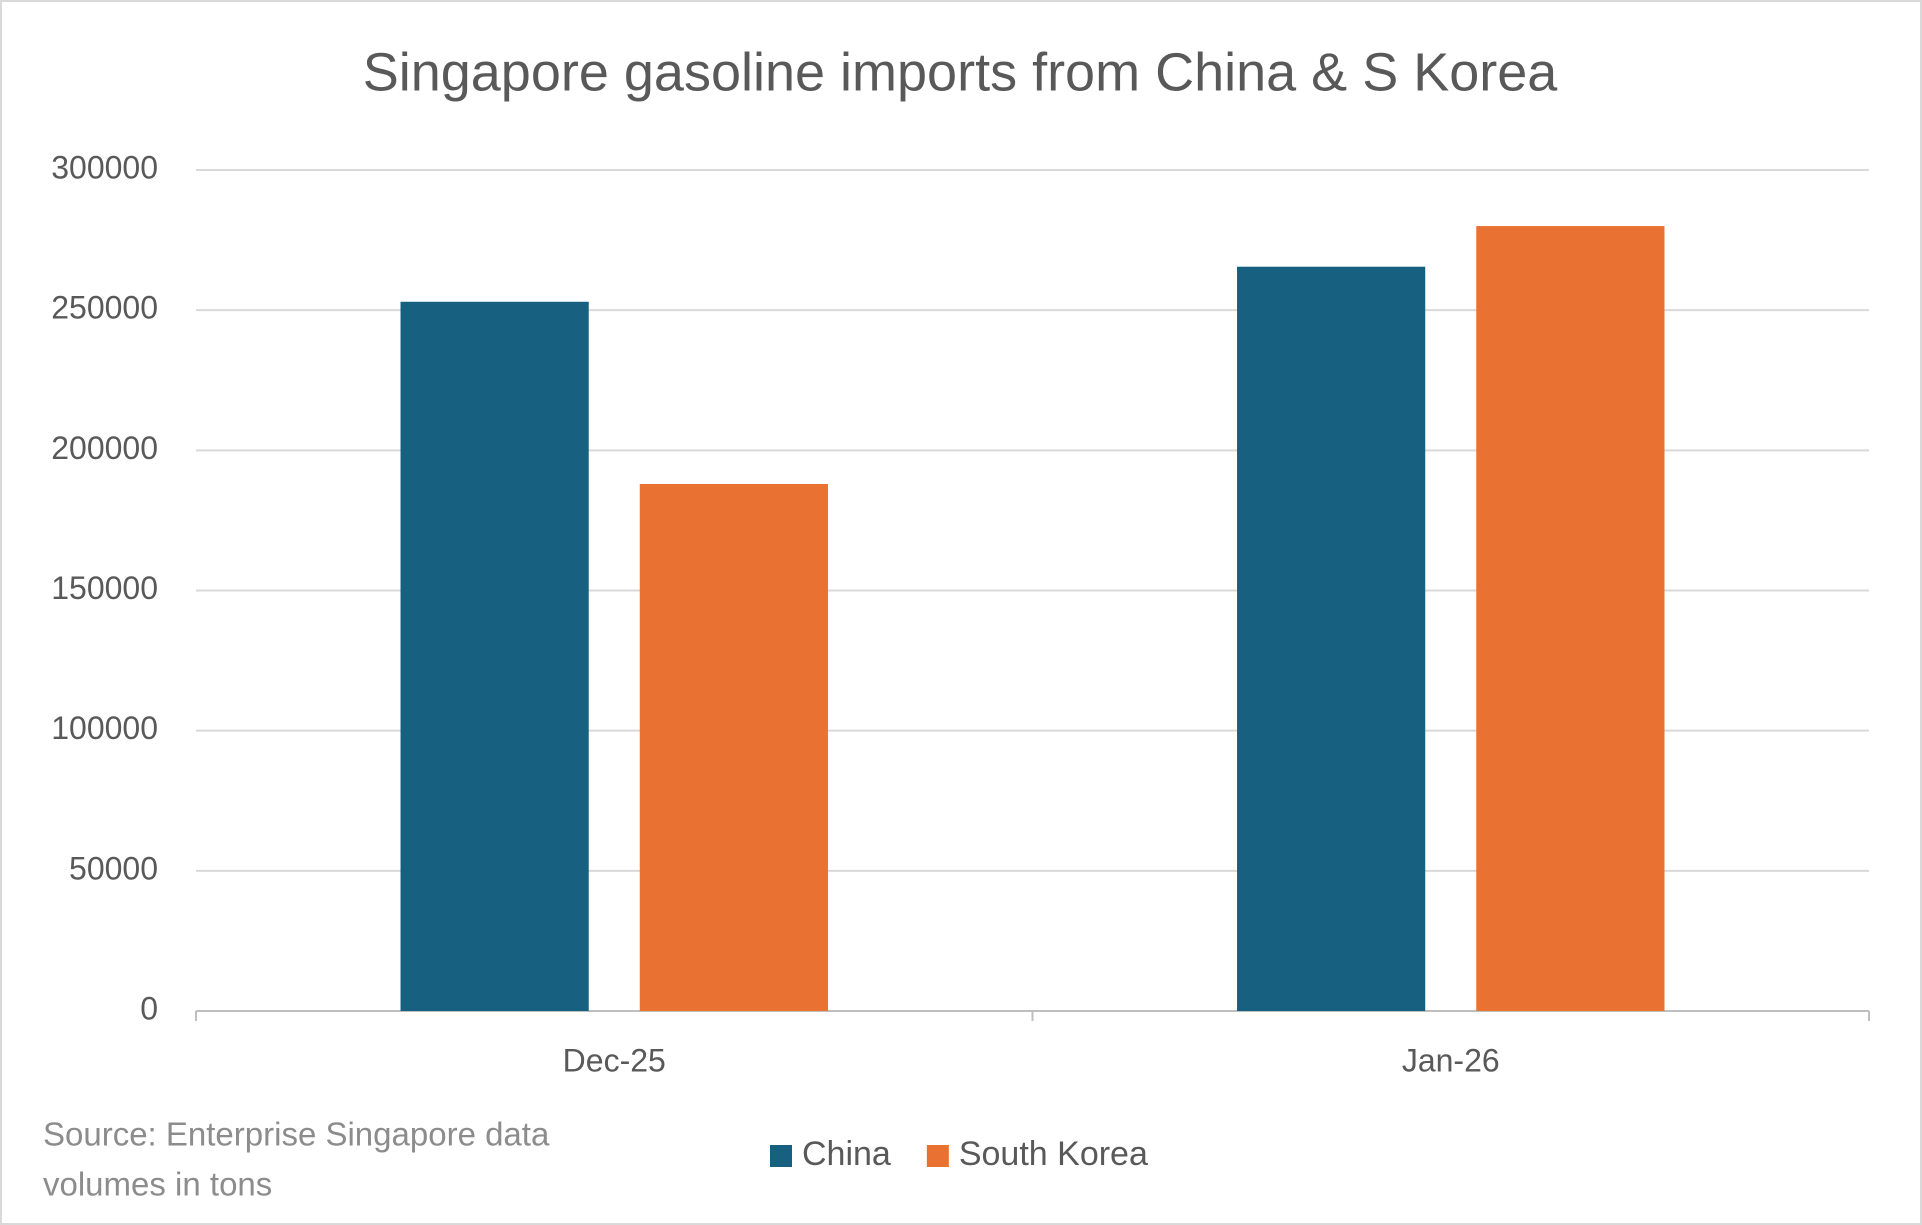 The width and height of the screenshot is (1922, 1225). Describe the element at coordinates (149, 1008) in the screenshot. I see `y-tick-label: 0` at that location.